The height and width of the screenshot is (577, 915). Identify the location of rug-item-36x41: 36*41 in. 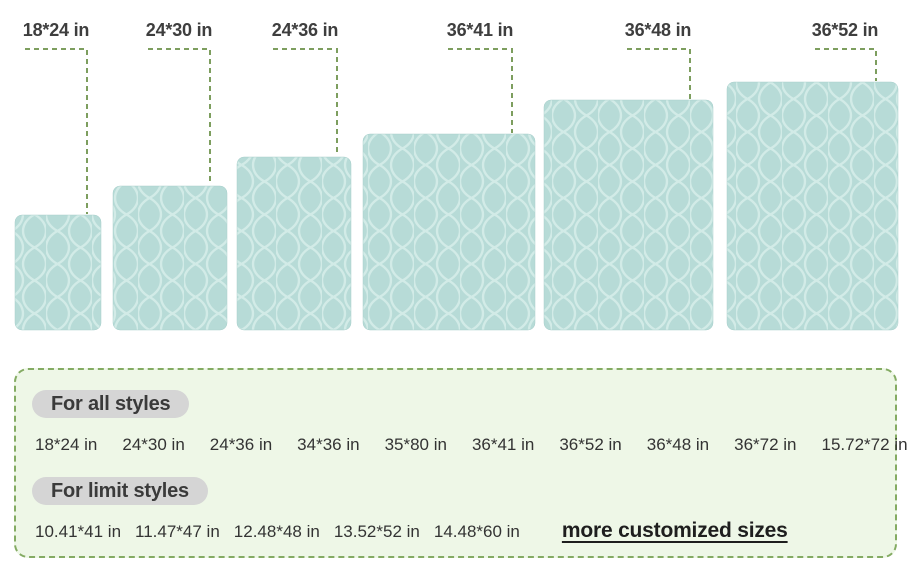
(449, 175).